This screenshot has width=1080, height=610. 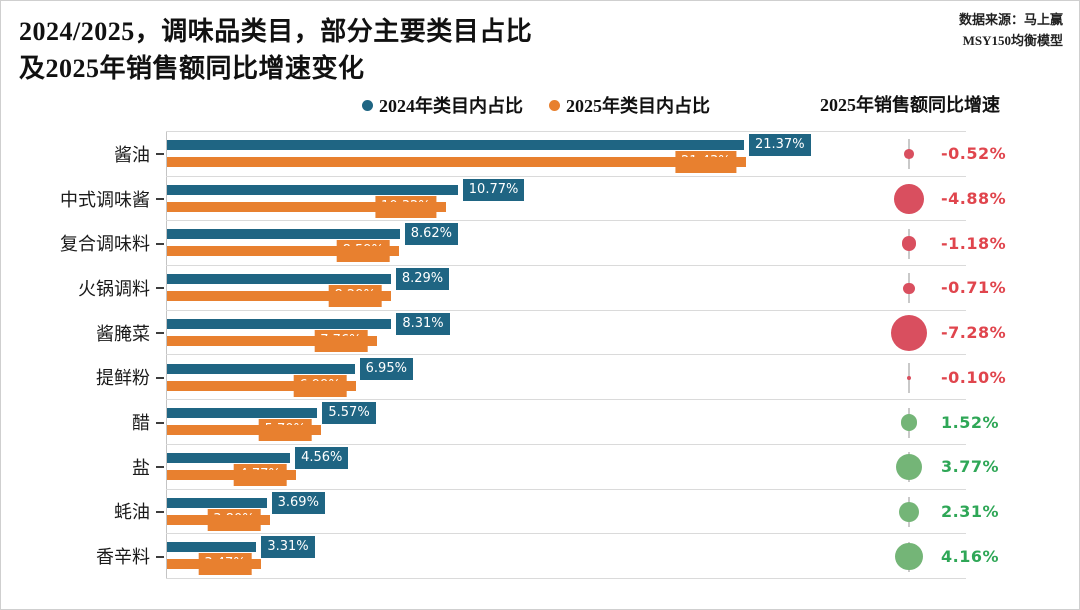 What do you see at coordinates (974, 243) in the screenshot?
I see `growth-value: -1.18%` at bounding box center [974, 243].